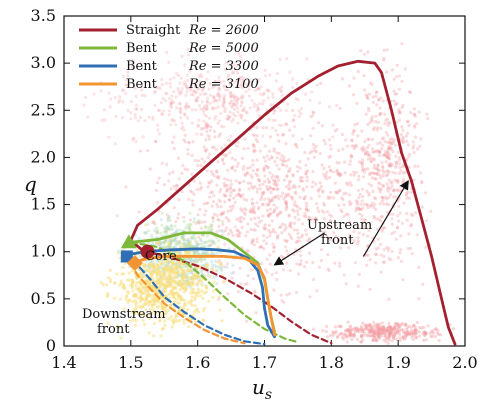 The height and width of the screenshot is (404, 482). Describe the element at coordinates (113, 329) in the screenshot. I see `annotation-downstream-line2: front` at that location.